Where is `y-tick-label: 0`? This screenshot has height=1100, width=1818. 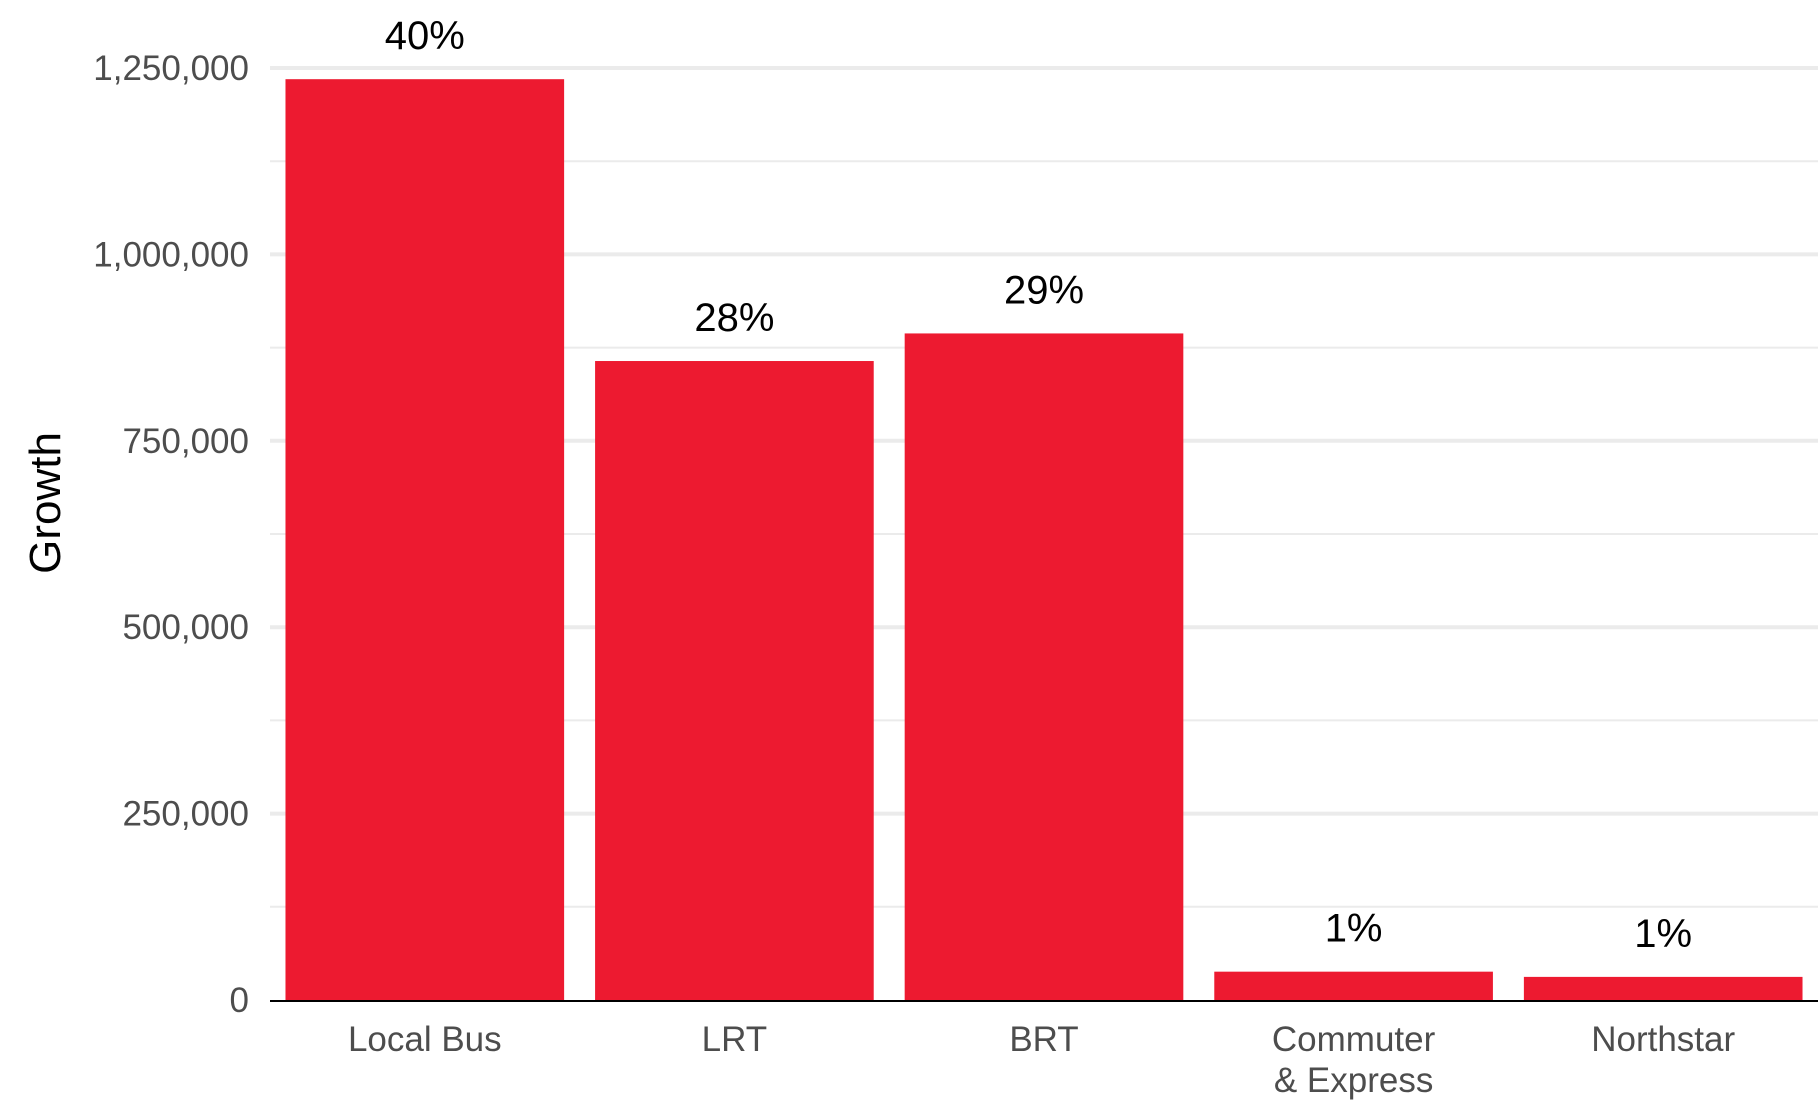
y-tick-label: 0 is located at coordinates (239, 1000).